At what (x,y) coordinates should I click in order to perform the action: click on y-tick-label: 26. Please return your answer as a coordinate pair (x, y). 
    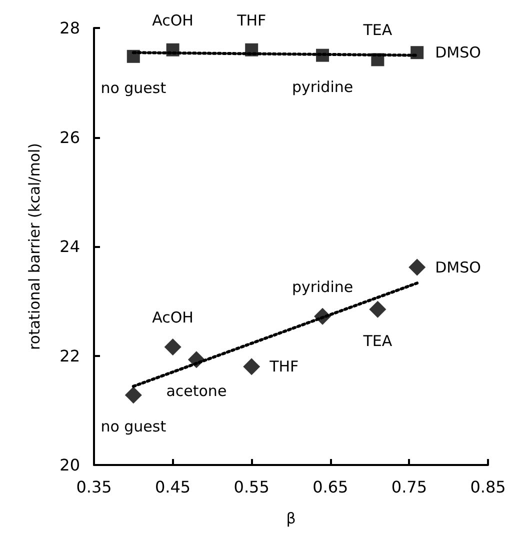
    Looking at the image, I should click on (70, 137).